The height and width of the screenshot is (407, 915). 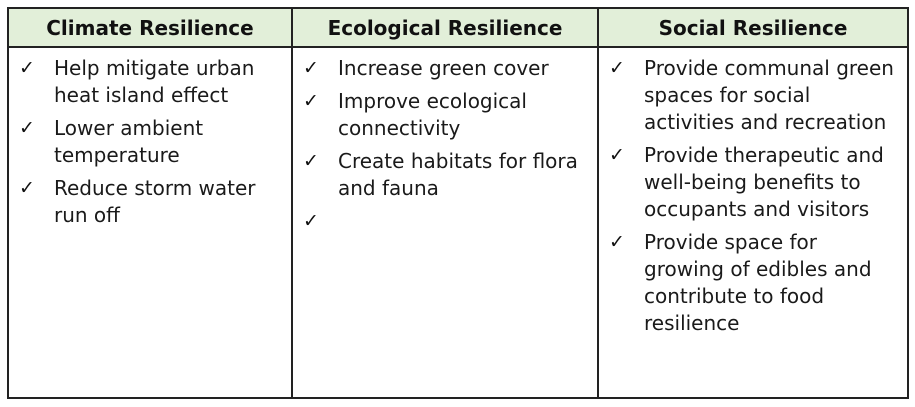 What do you see at coordinates (445, 27) in the screenshot?
I see `header-ecological-resilience: Ecological Resilience` at bounding box center [445, 27].